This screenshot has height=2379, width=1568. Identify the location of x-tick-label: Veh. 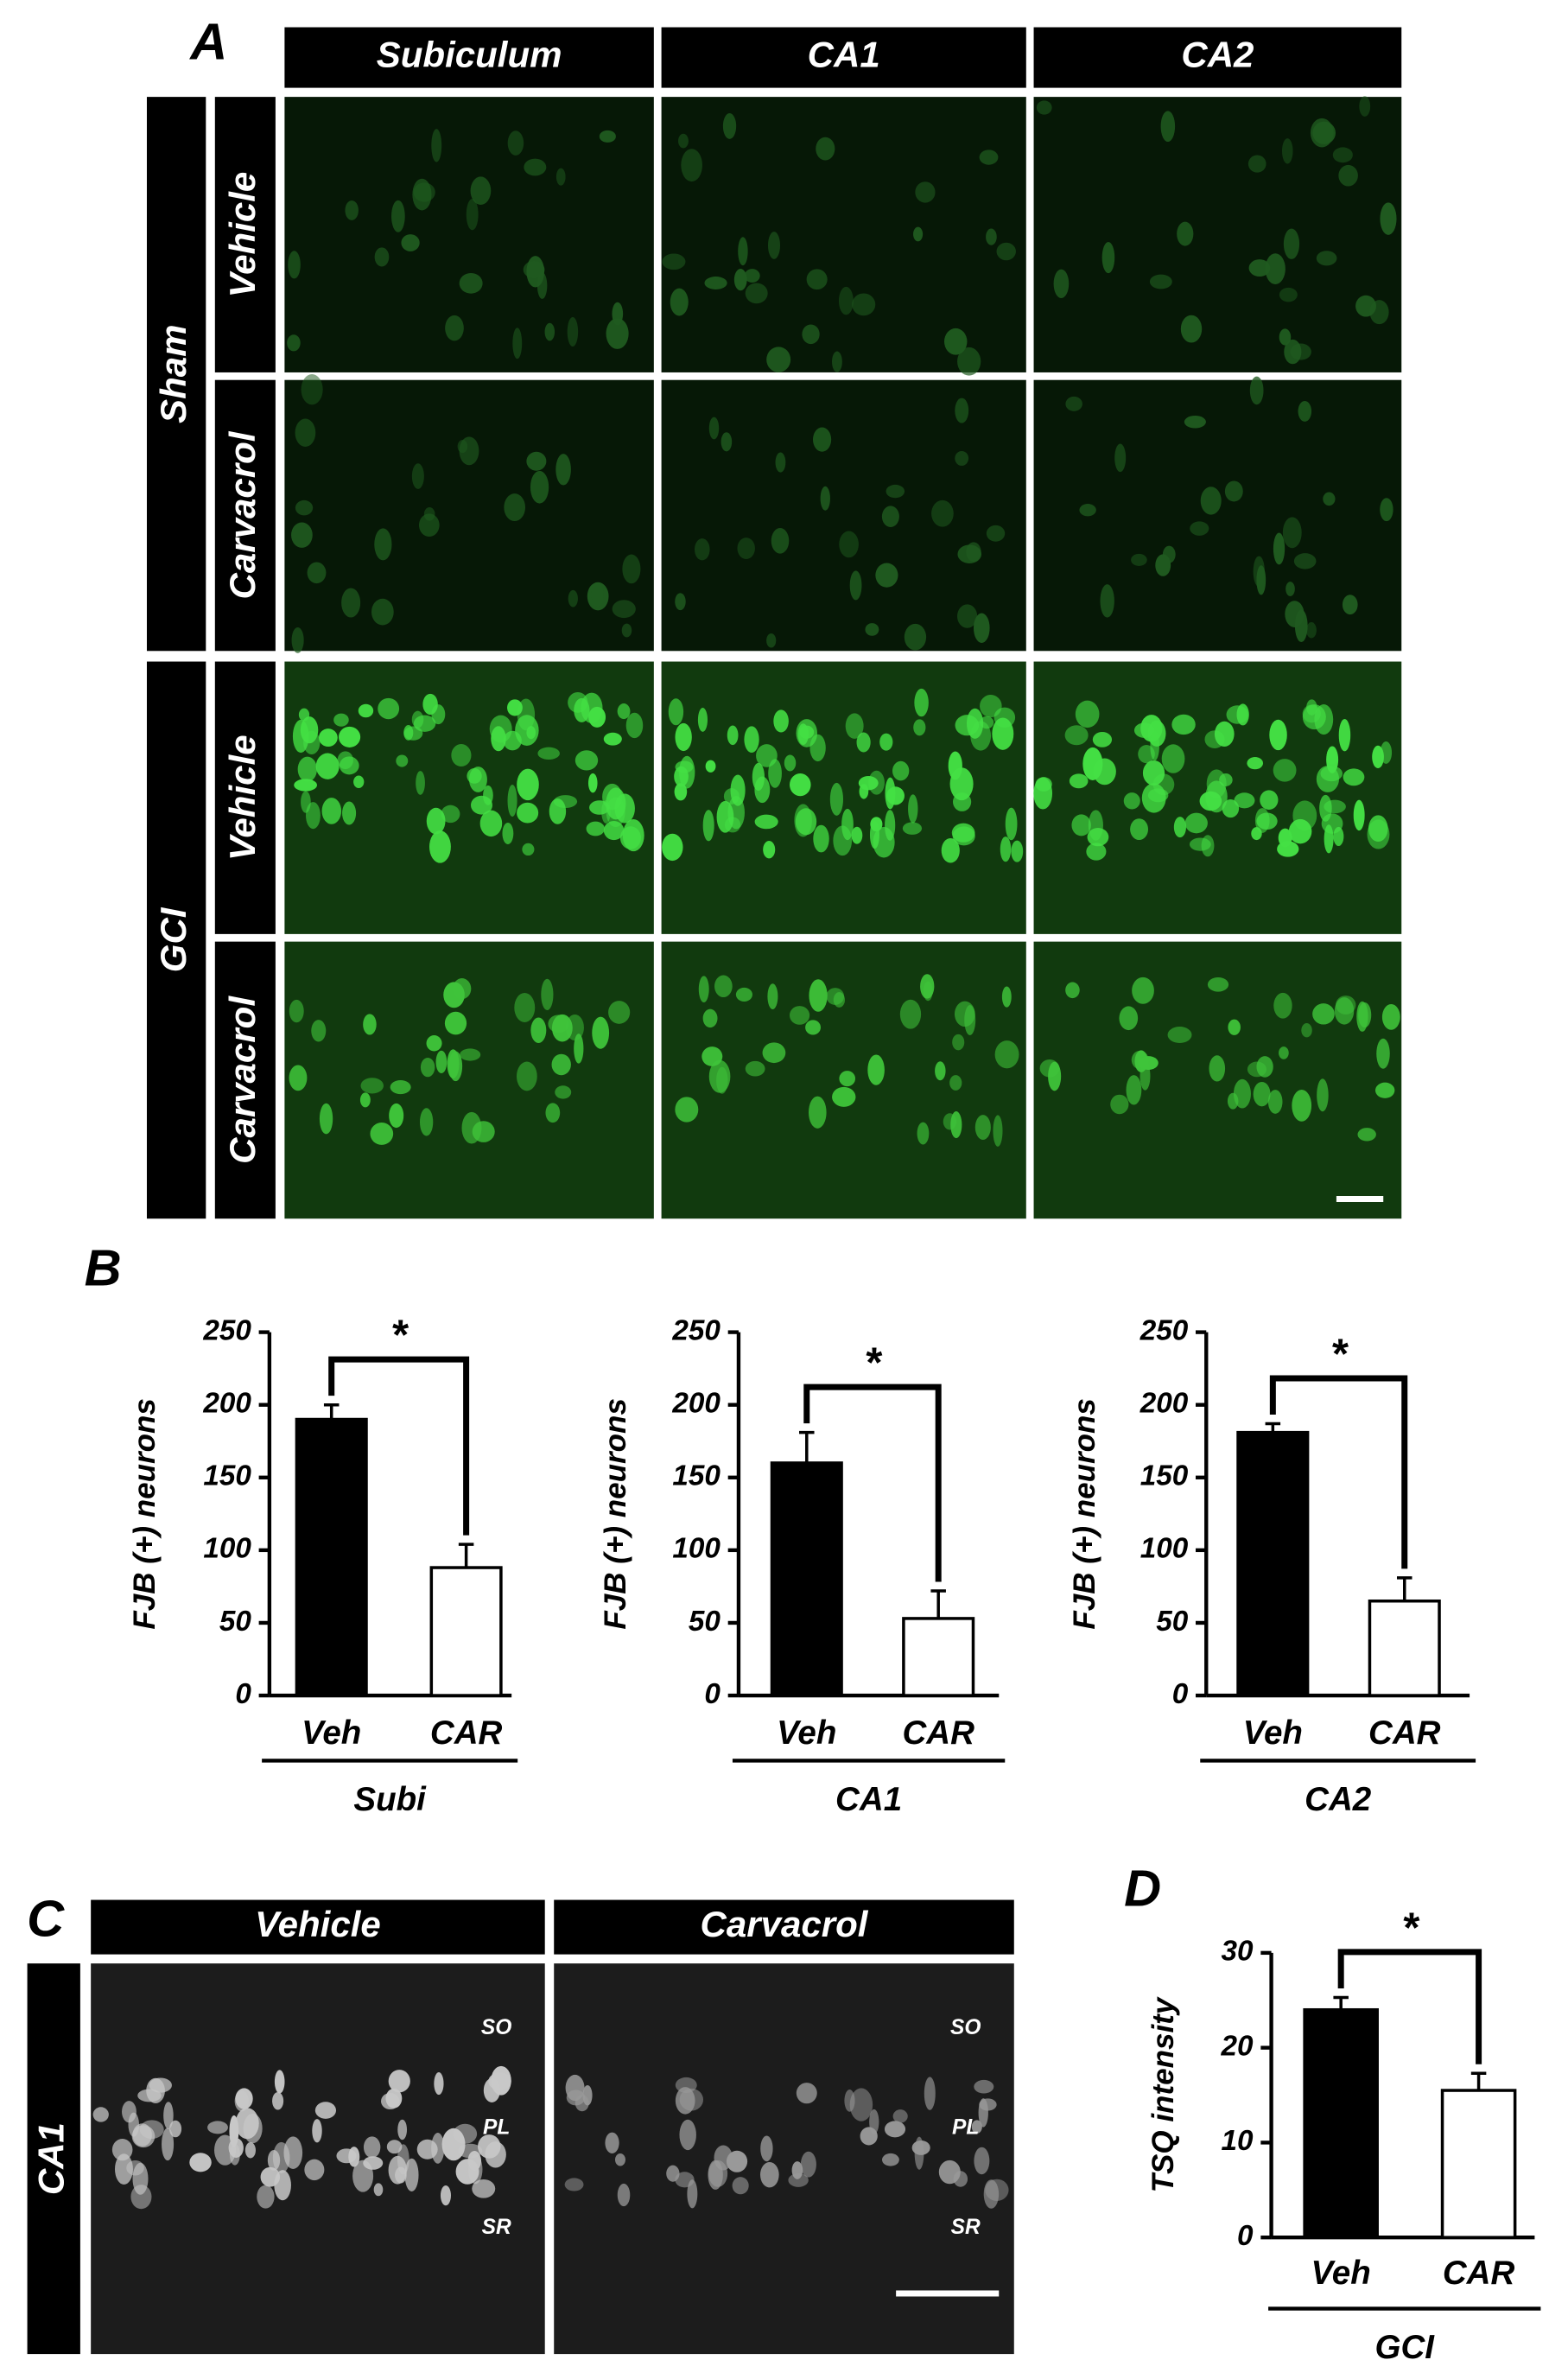
(331, 1733).